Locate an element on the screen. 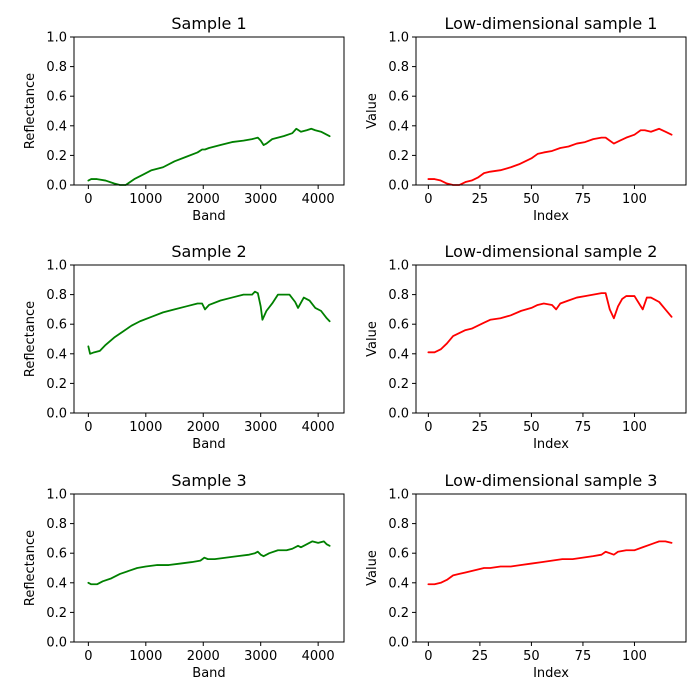 The width and height of the screenshot is (700, 700). subplot-title: Sample 1 is located at coordinates (208, 23).